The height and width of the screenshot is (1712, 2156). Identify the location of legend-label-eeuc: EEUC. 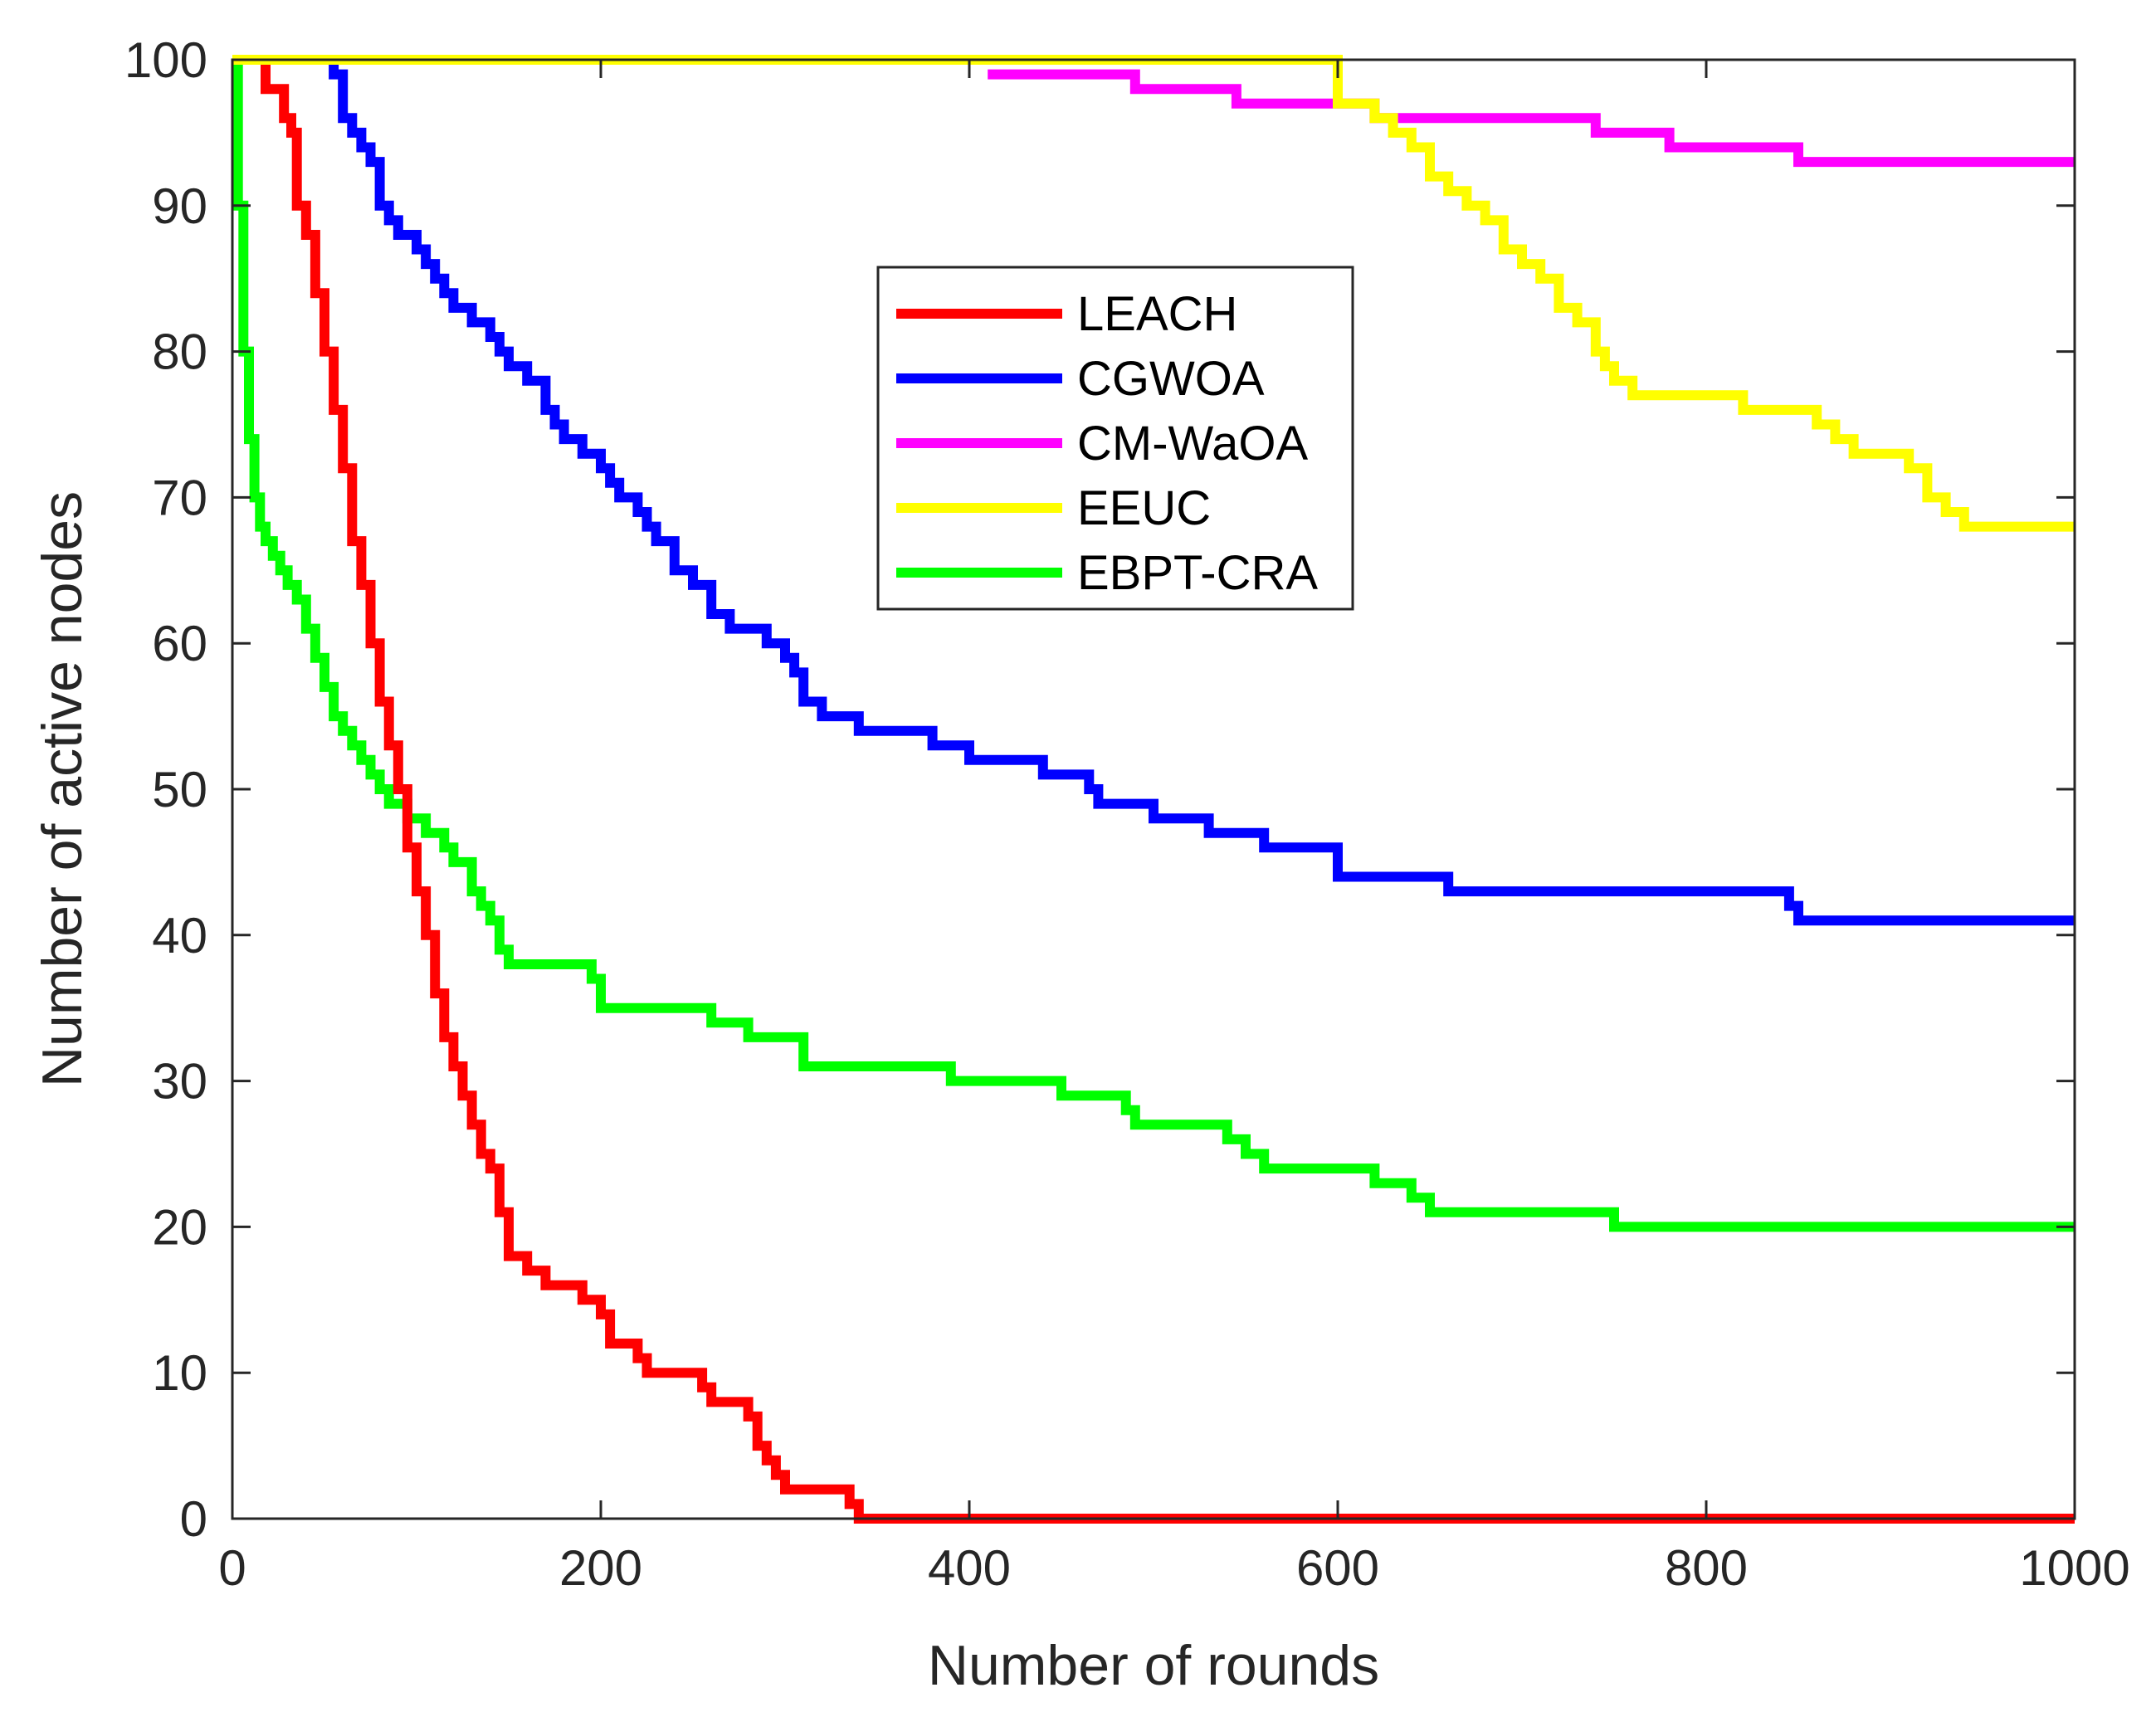
(1144, 508).